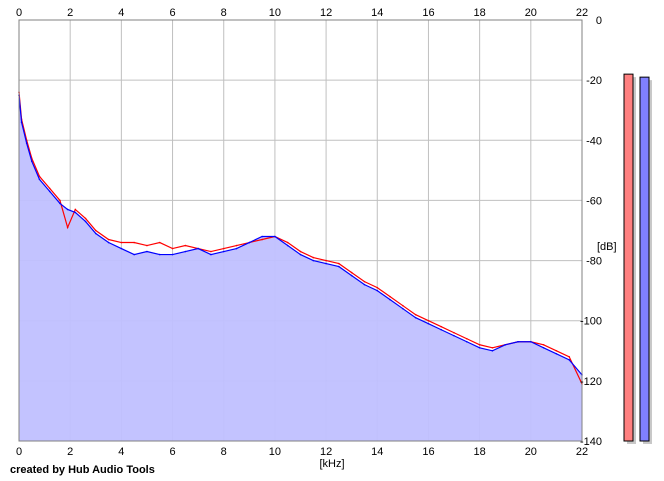  Describe the element at coordinates (428, 452) in the screenshot. I see `x-tick-label-bottom-8: 16` at that location.